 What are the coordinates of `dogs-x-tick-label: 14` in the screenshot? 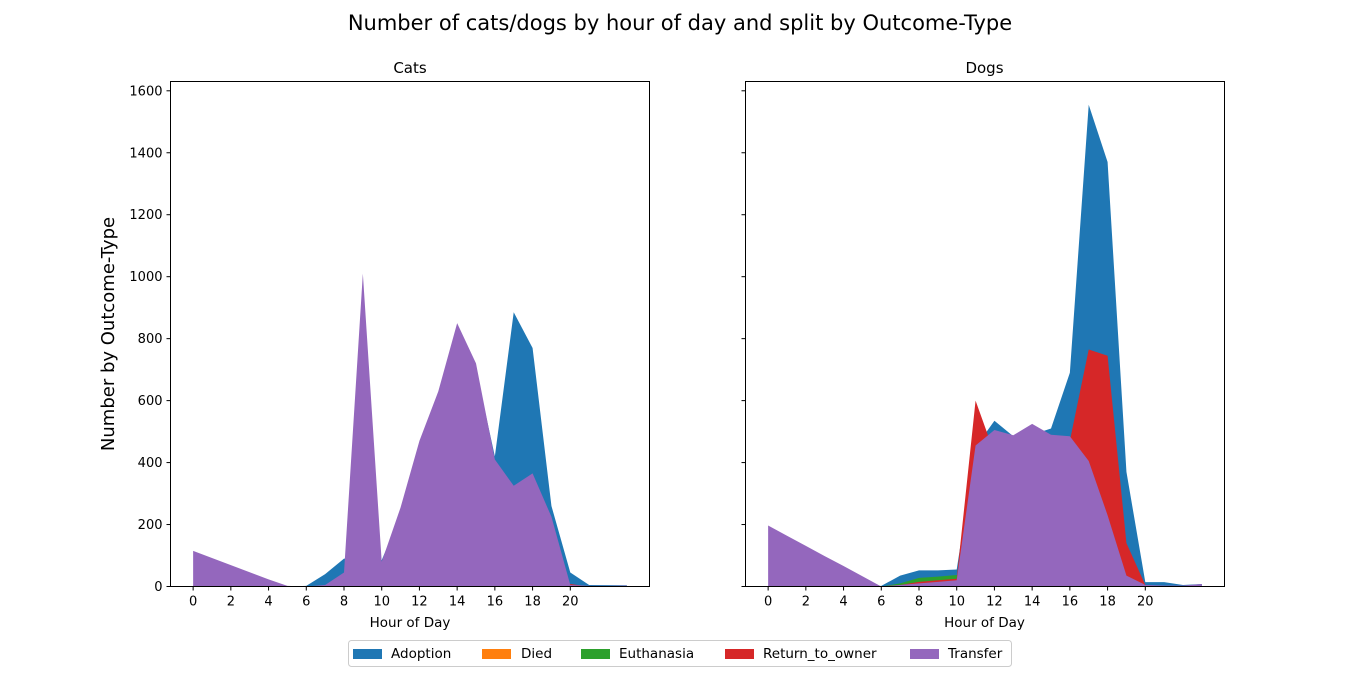 It's located at (1032, 602).